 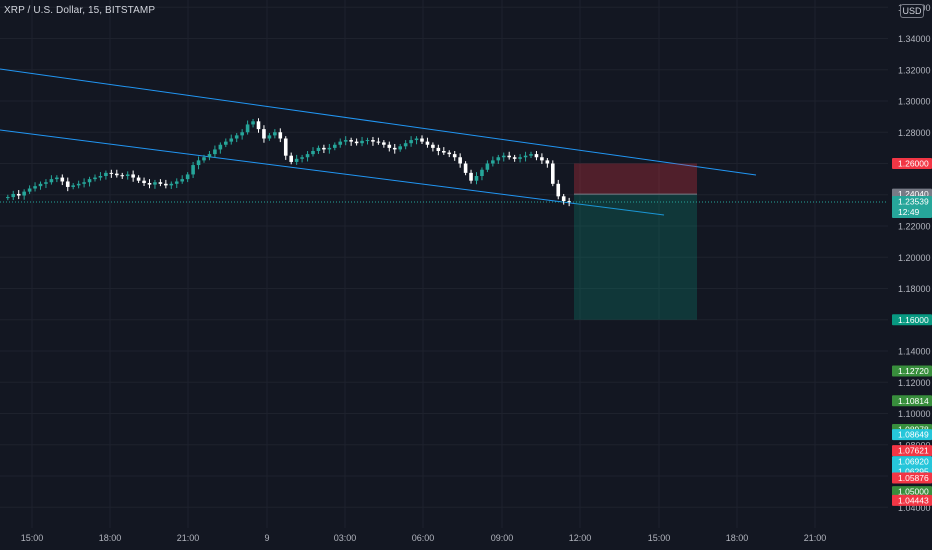 What do you see at coordinates (913, 201) in the screenshot?
I see `price-tag-label: 1.23539` at bounding box center [913, 201].